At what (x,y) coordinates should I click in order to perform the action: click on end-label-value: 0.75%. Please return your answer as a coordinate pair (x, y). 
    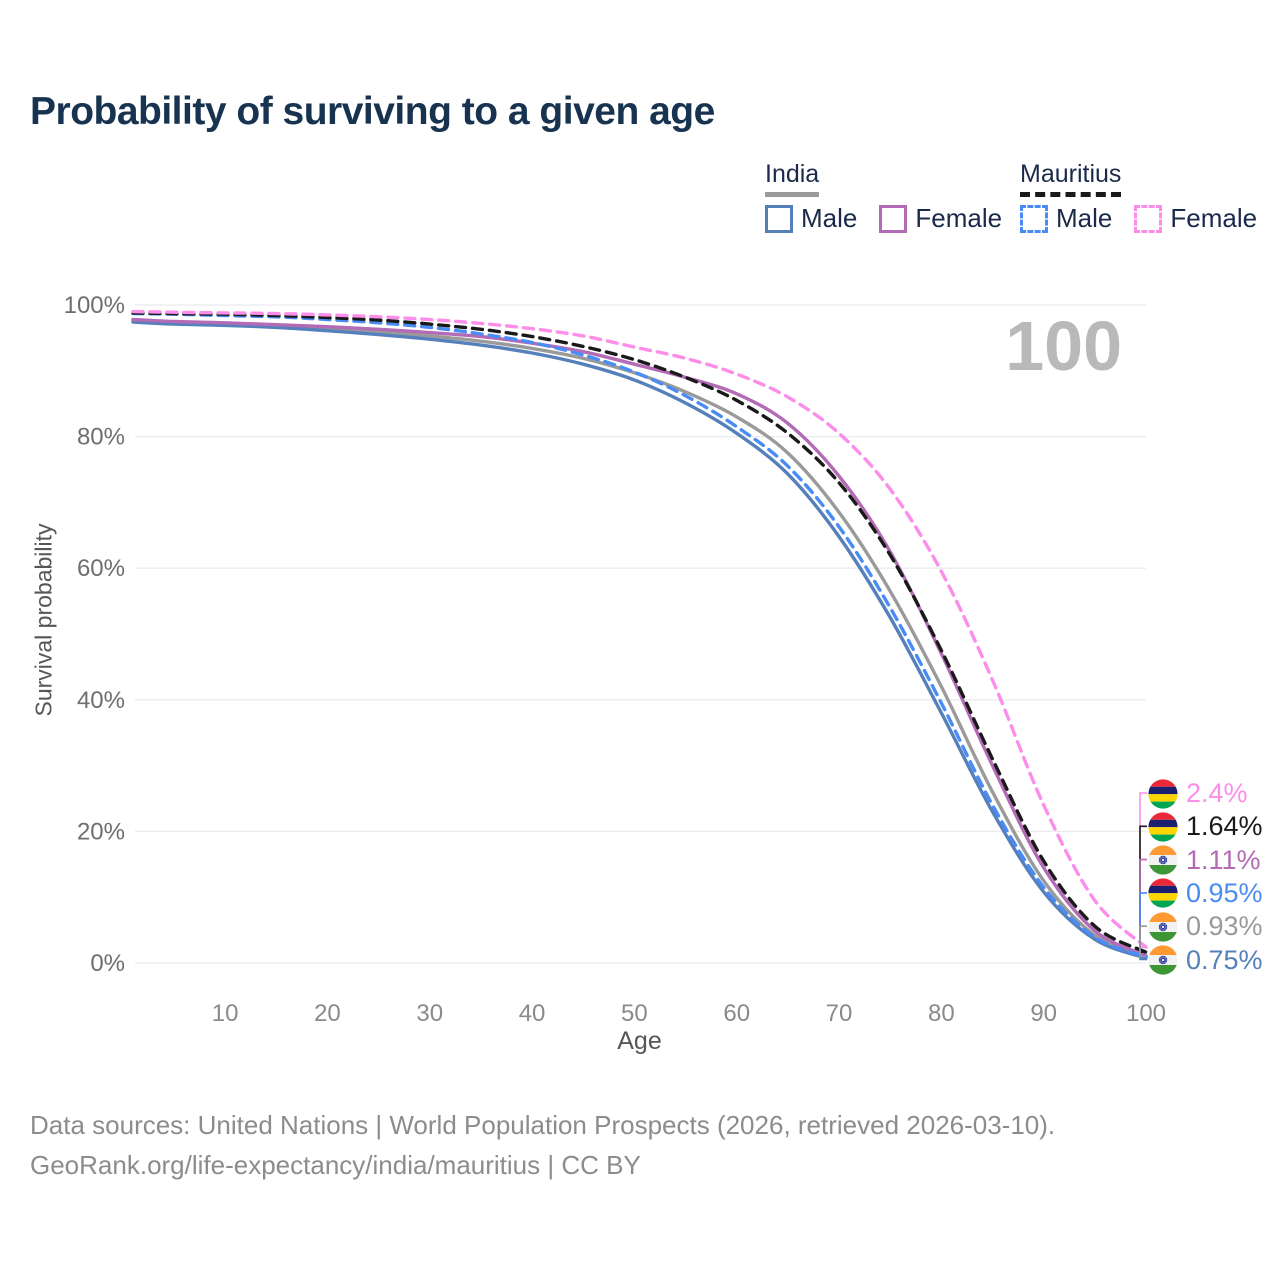
    Looking at the image, I should click on (1224, 959).